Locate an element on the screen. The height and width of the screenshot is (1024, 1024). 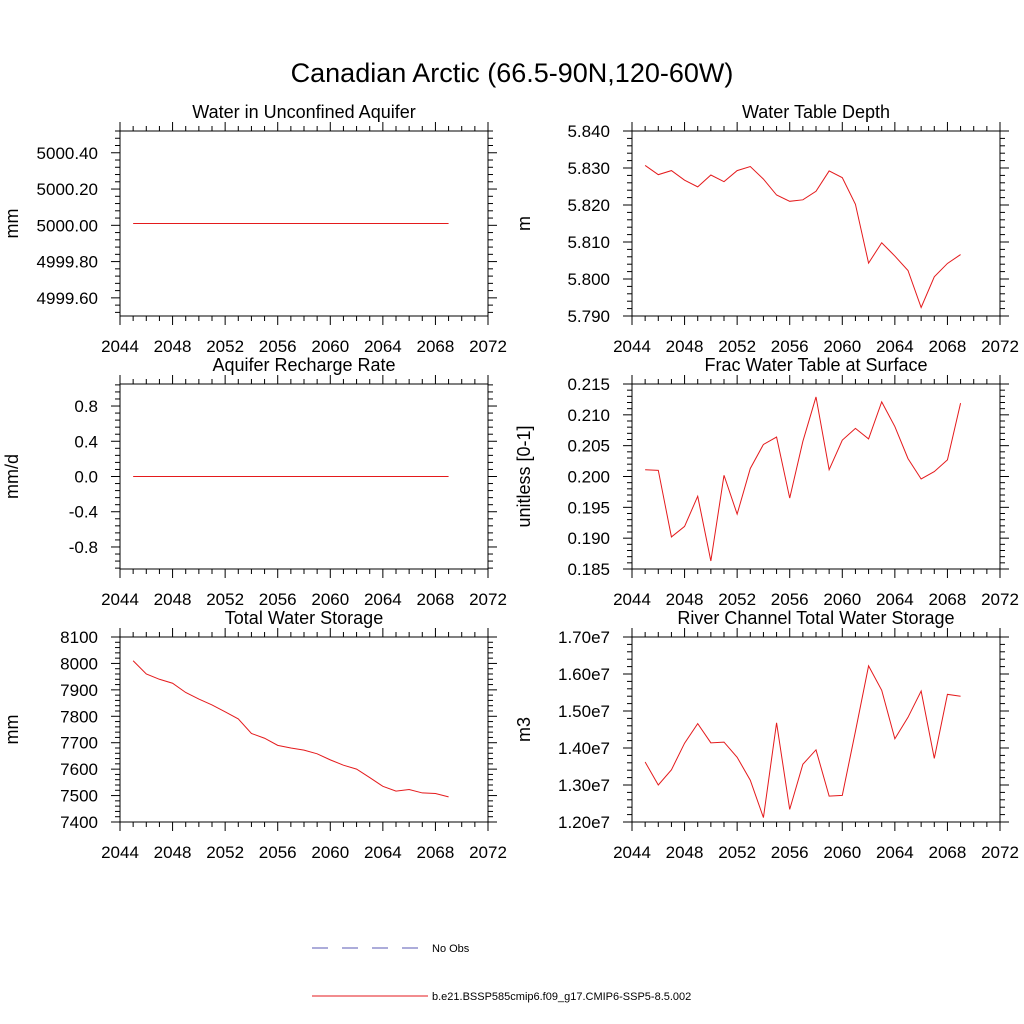
panel-title: Water Table Depth is located at coordinates (816, 112).